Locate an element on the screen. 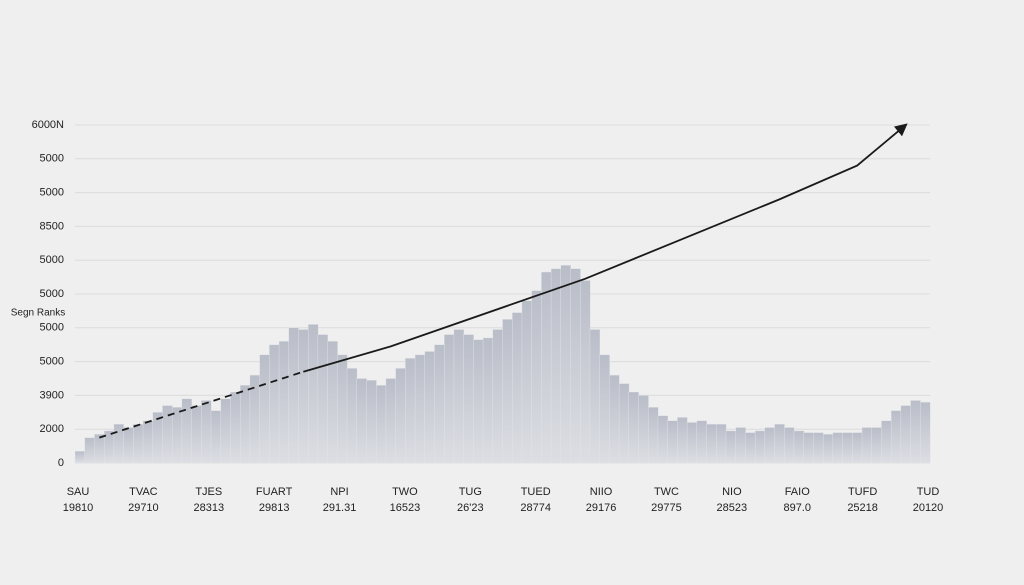  x-tick-code: 19810 is located at coordinates (78, 508).